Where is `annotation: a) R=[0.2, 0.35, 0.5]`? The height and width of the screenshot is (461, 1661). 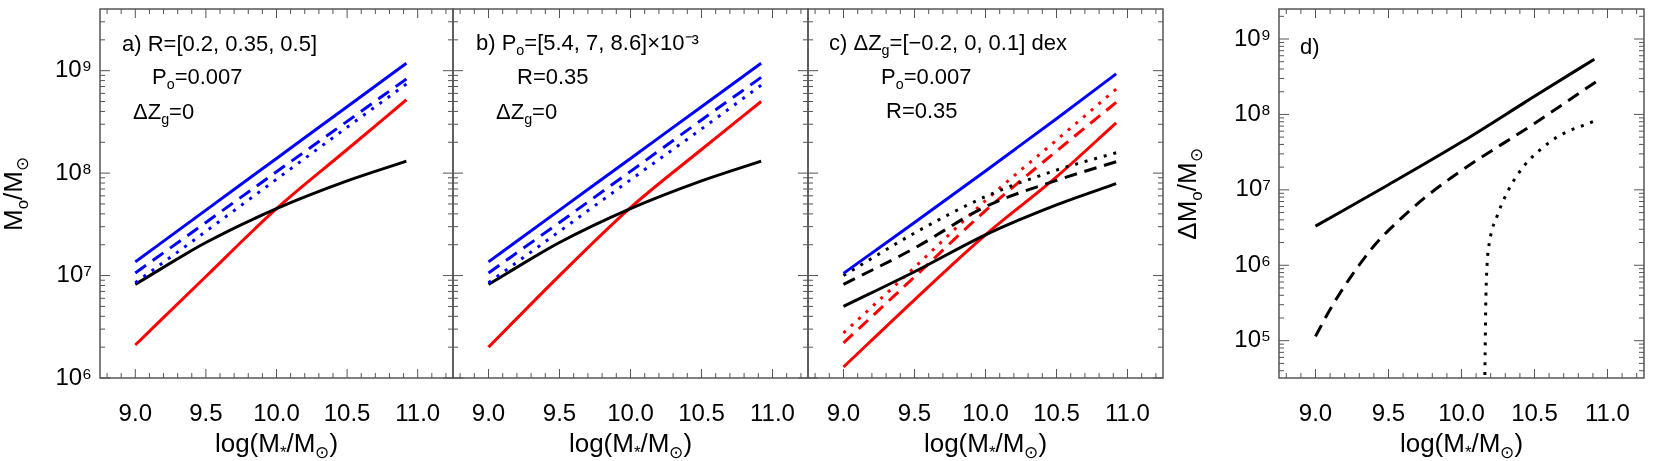
annotation: a) R=[0.2, 0.35, 0.5] is located at coordinates (220, 44).